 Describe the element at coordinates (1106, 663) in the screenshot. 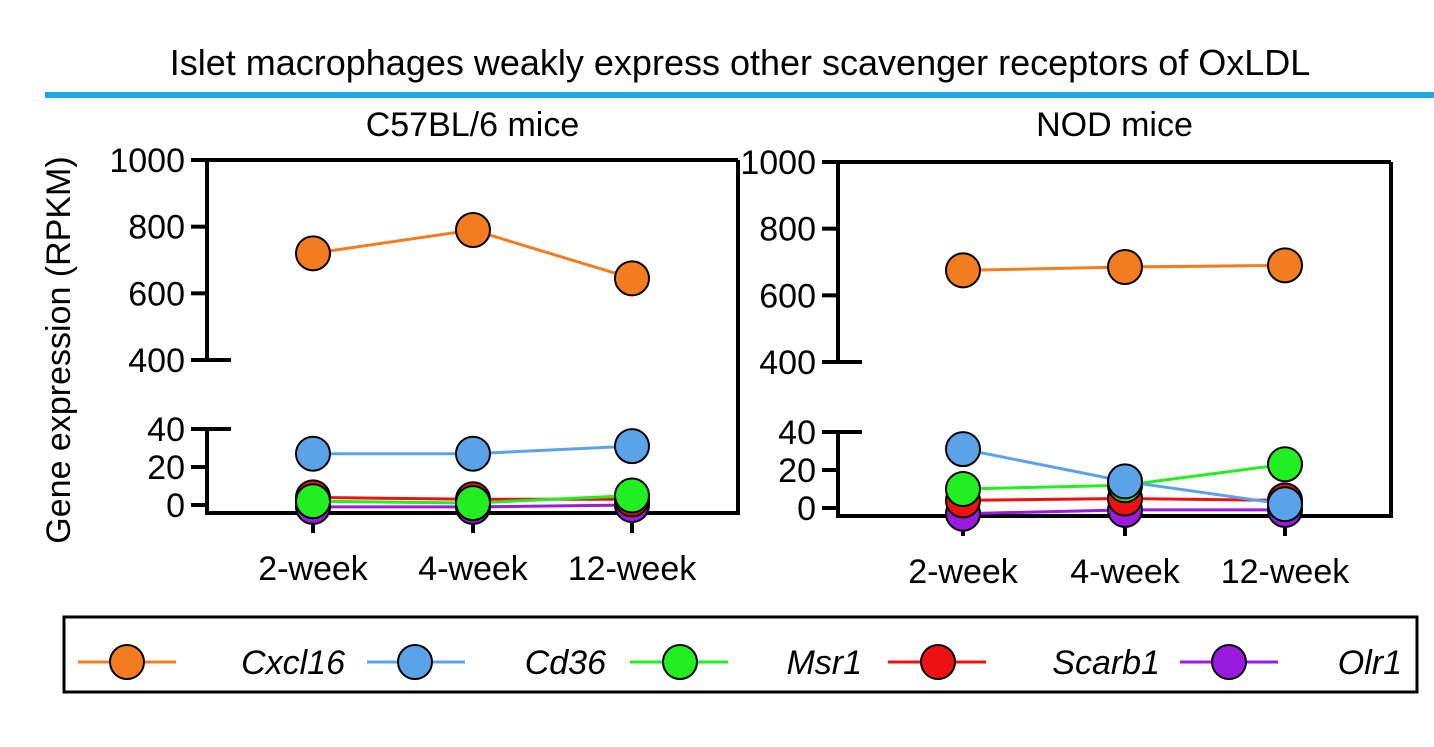

I see `legend-label: Scarb1` at that location.